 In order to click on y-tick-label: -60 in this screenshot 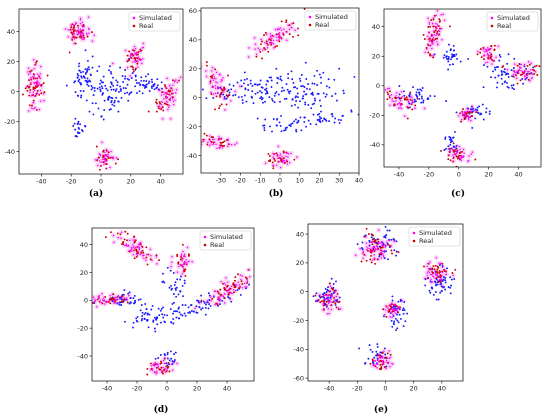, I will do `click(298, 378)`.